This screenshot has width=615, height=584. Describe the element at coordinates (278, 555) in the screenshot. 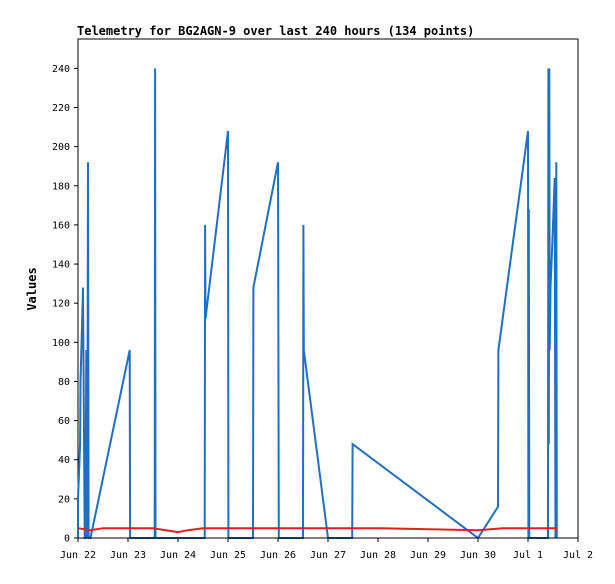

I see `x-tick-label: Jun 26` at that location.